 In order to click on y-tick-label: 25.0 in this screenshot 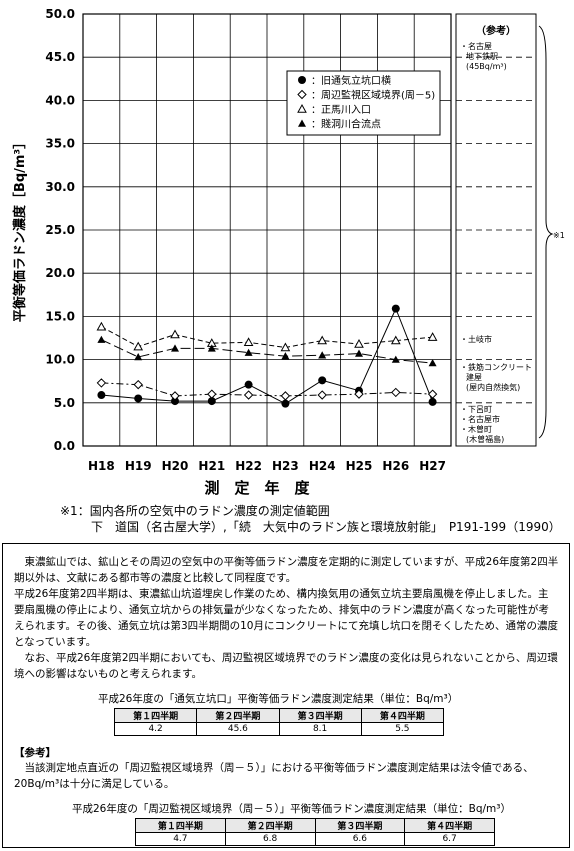, I will do `click(60, 230)`.